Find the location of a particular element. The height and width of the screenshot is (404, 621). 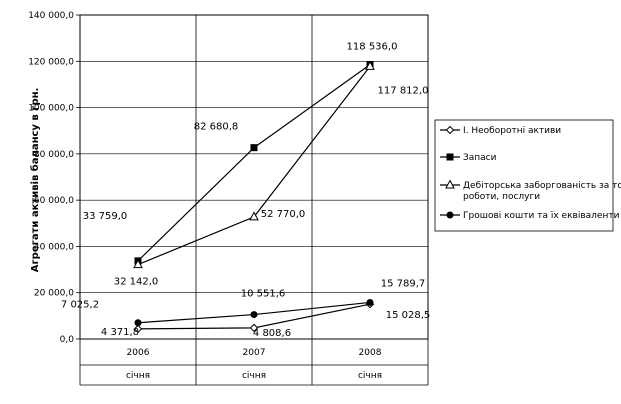

y-axis-label: Агрегати активів балансу в грн. is located at coordinates (35, 180).